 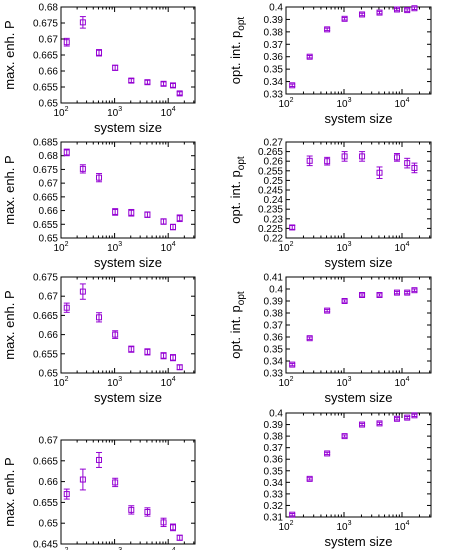 What do you see at coordinates (49, 374) in the screenshot?
I see `chart-4-ytick-label: 0.65` at bounding box center [49, 374].